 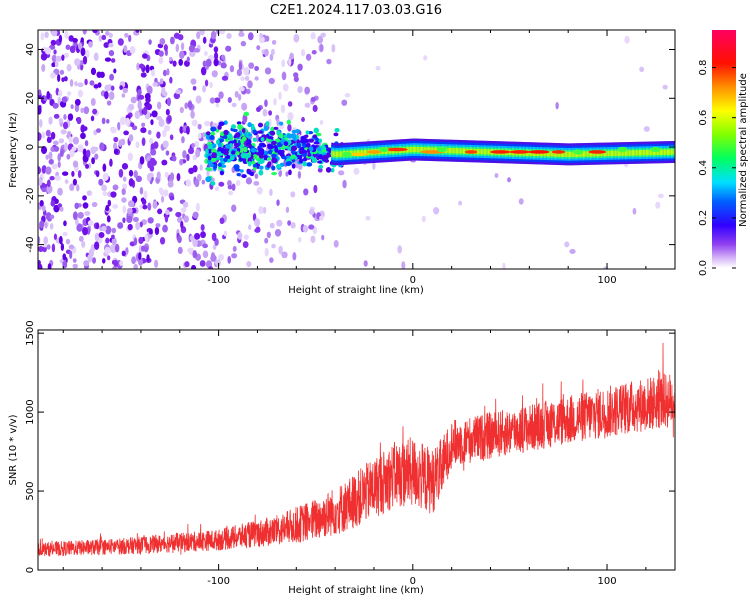 I want to click on colorbar-tick-label: 0.0, so click(x=703, y=268).